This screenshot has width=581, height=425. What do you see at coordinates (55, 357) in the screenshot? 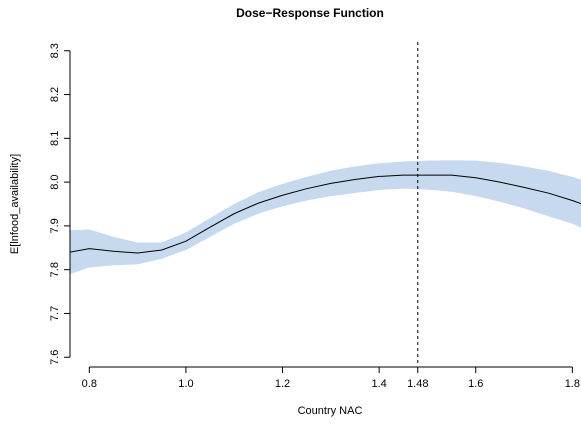
I see `y-tick-label: 7.6` at bounding box center [55, 357].